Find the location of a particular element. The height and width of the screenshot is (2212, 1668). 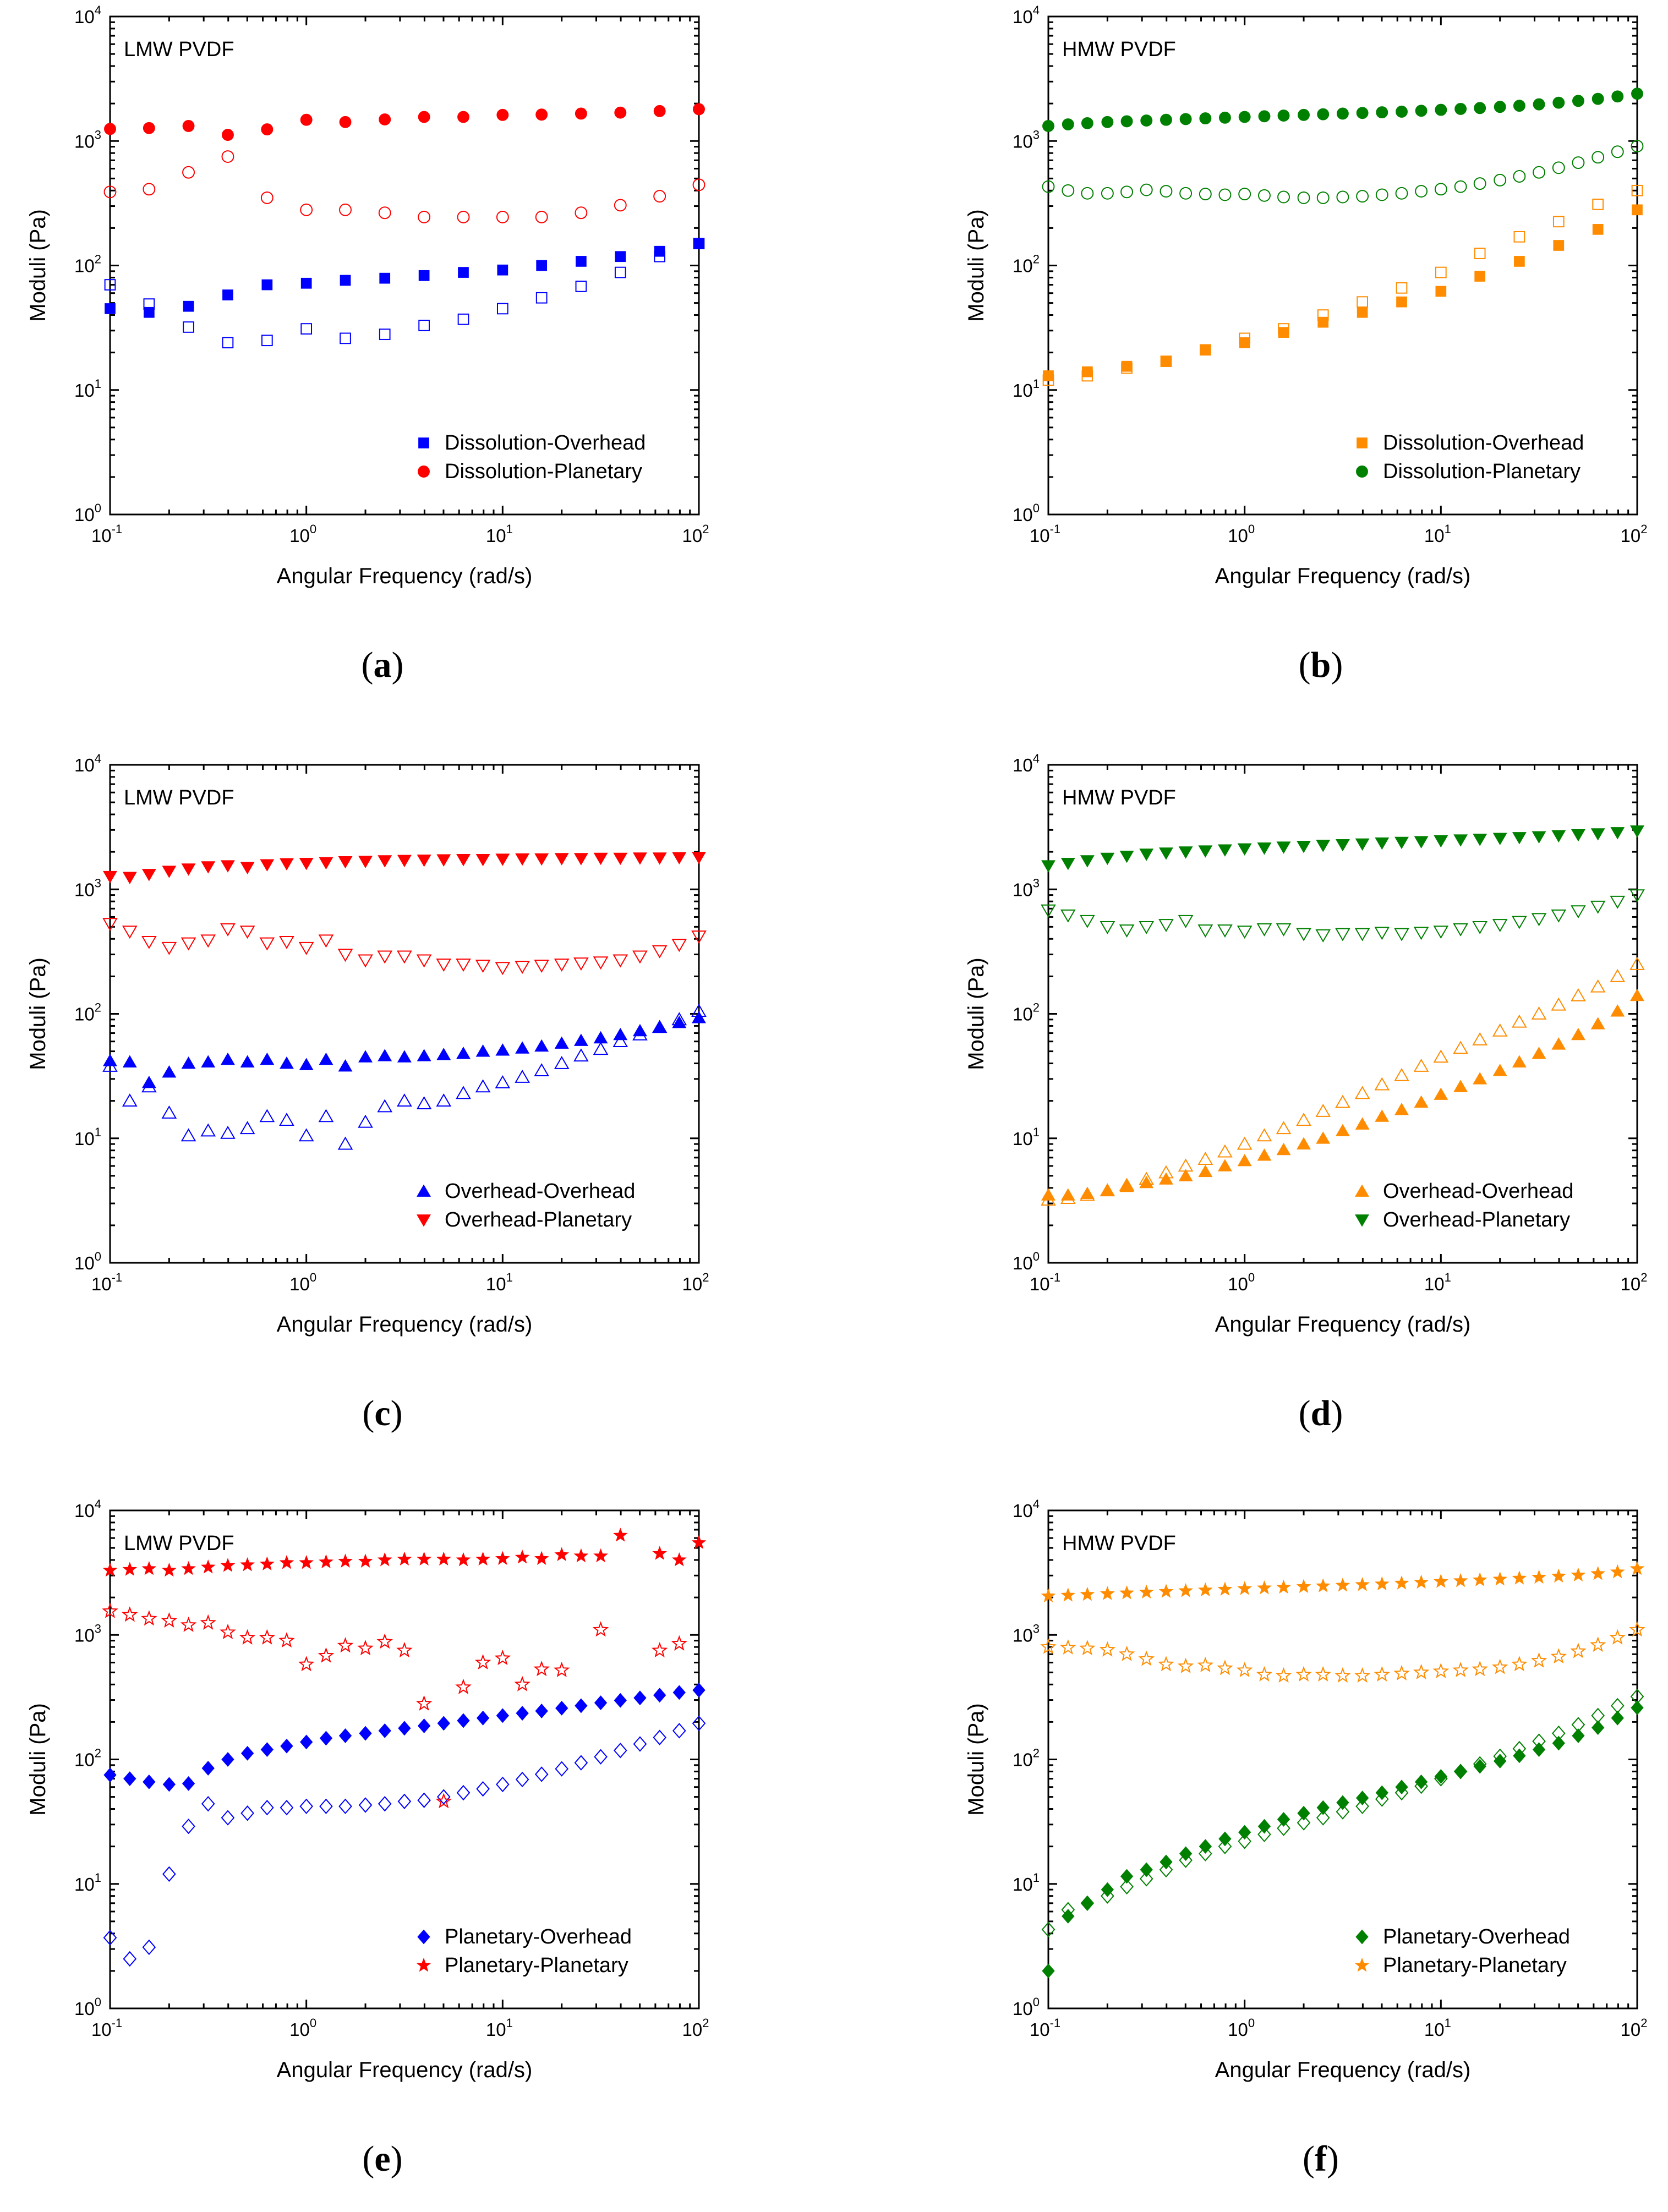

series-dissolution-planetary is located at coordinates (1343, 109).